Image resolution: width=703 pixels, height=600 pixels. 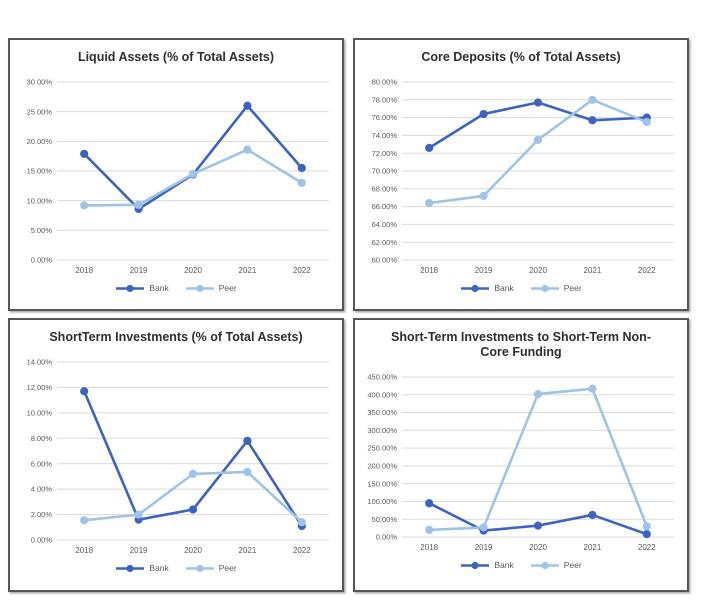 What do you see at coordinates (385, 117) in the screenshot?
I see `y-tick-label: 76.00%` at bounding box center [385, 117].